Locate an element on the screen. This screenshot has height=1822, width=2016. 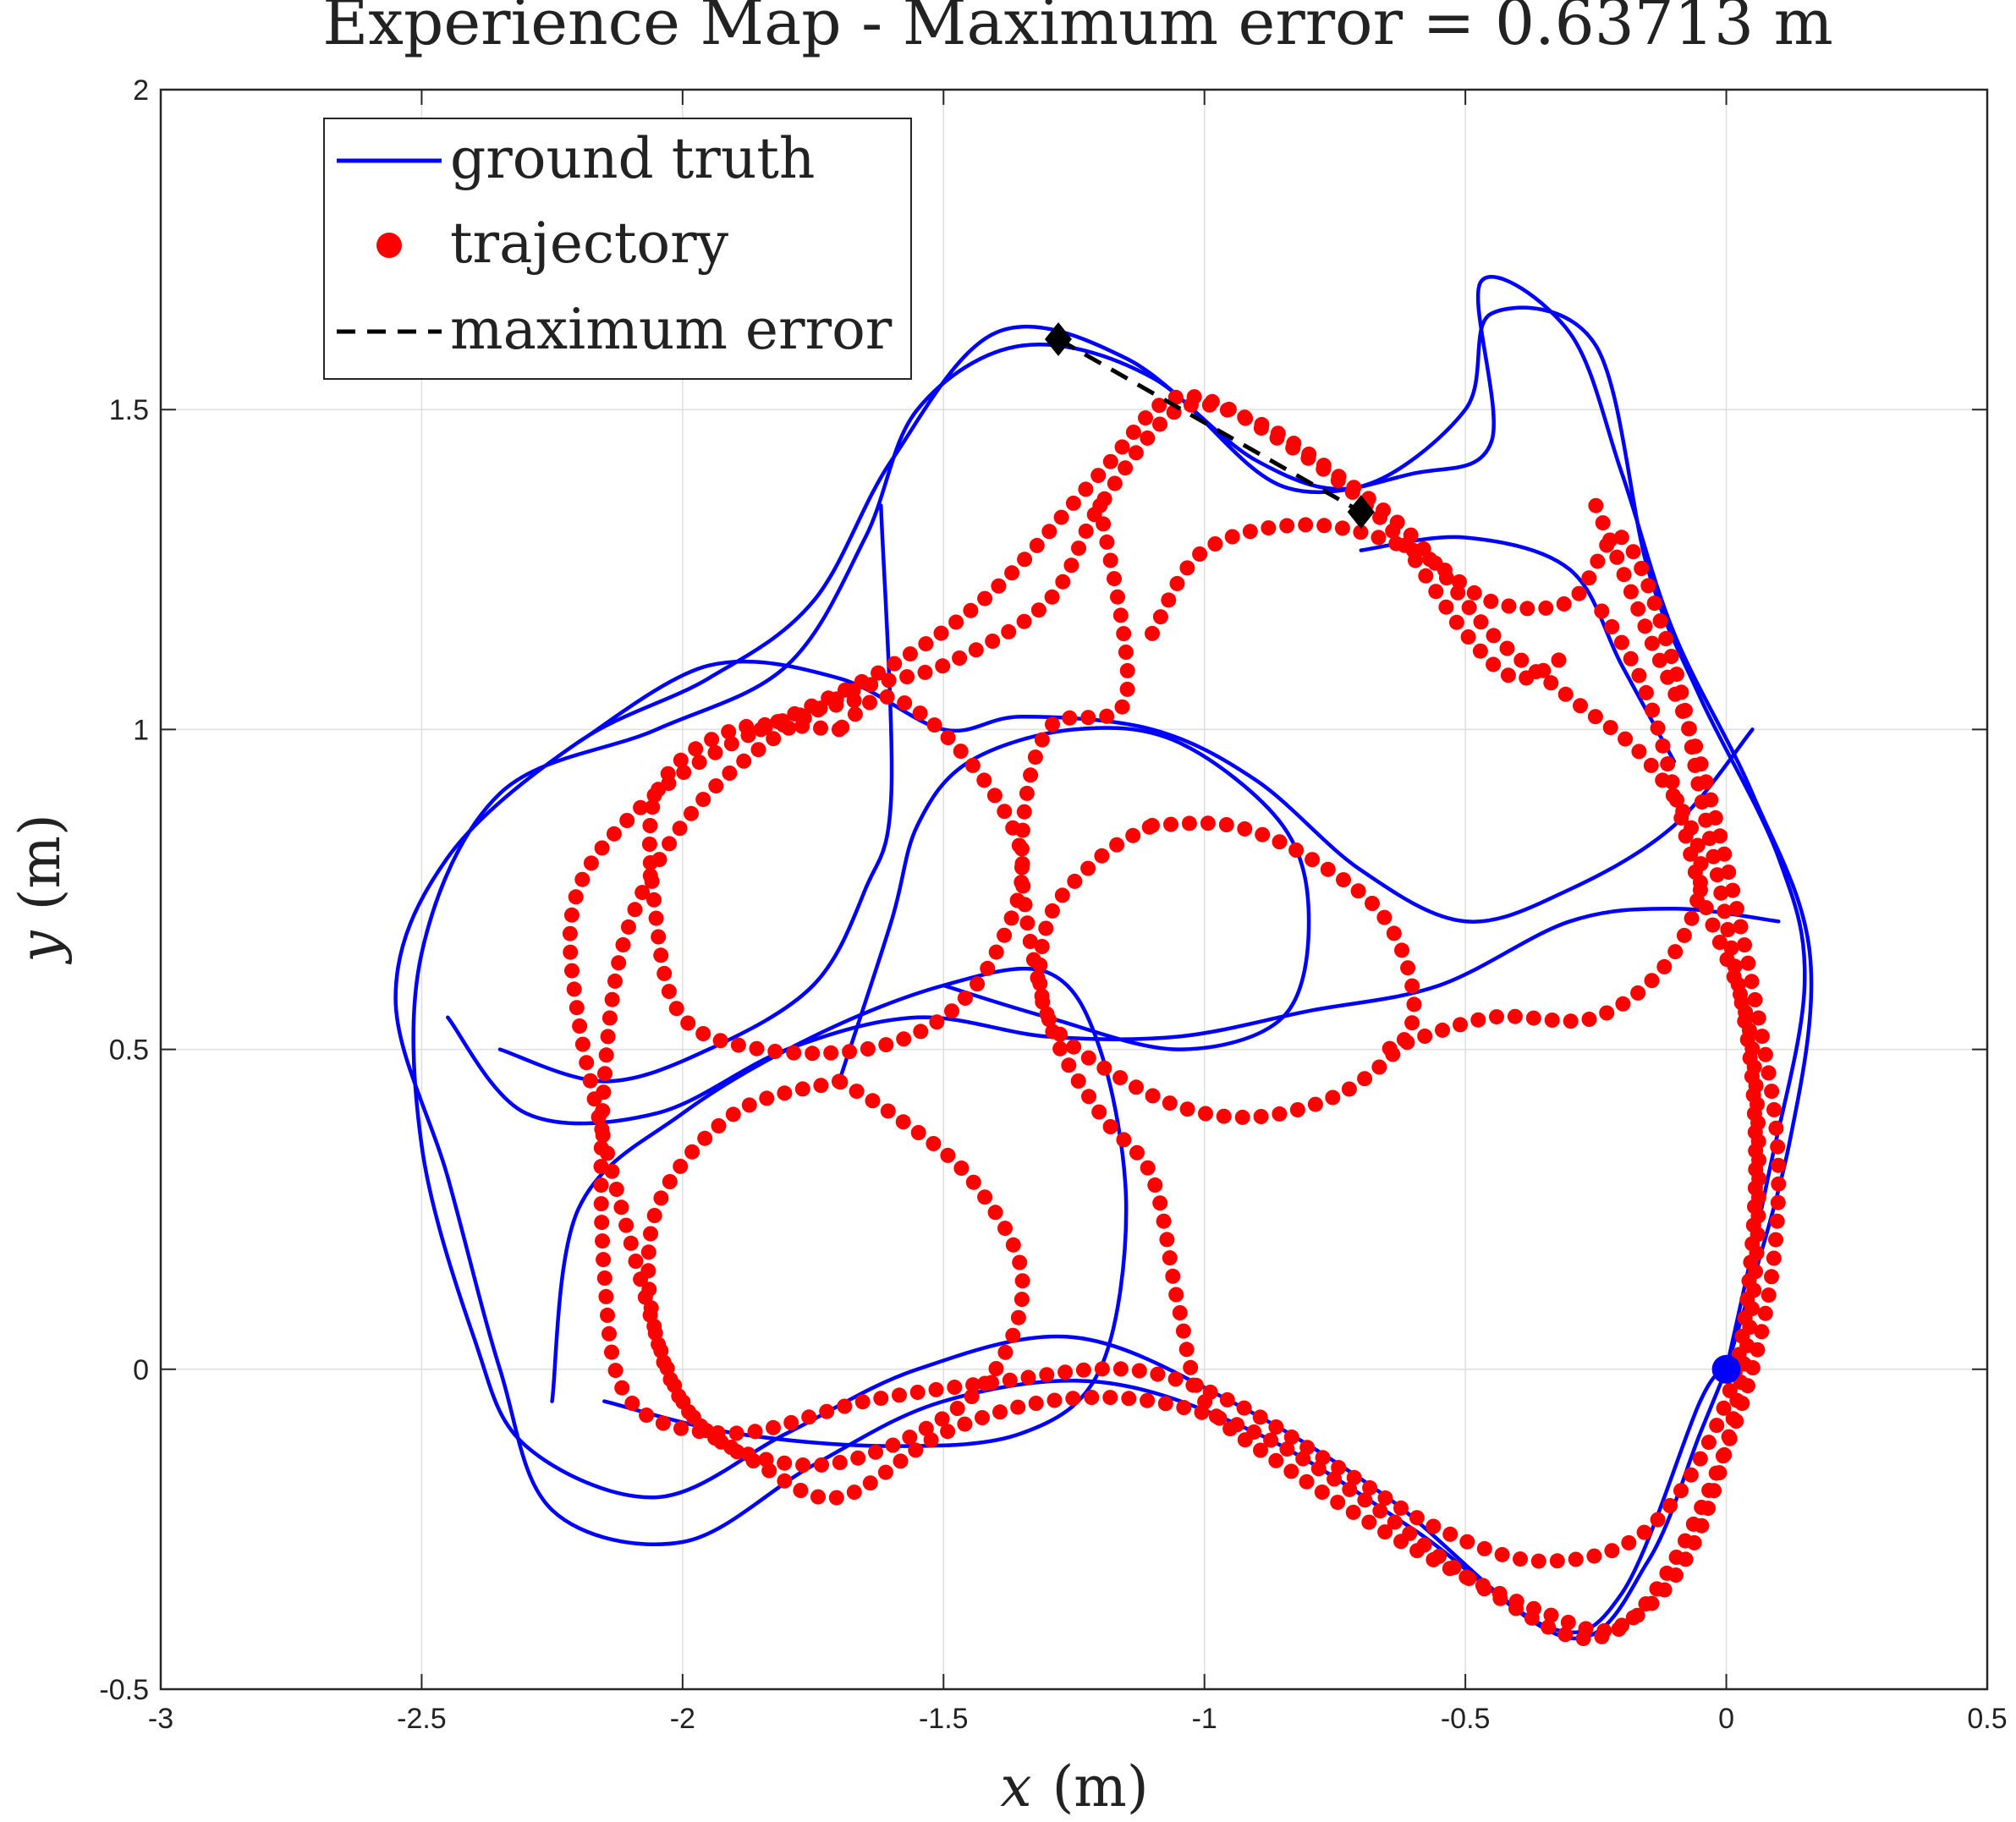
x-tick-label: -1 is located at coordinates (1204, 1719).